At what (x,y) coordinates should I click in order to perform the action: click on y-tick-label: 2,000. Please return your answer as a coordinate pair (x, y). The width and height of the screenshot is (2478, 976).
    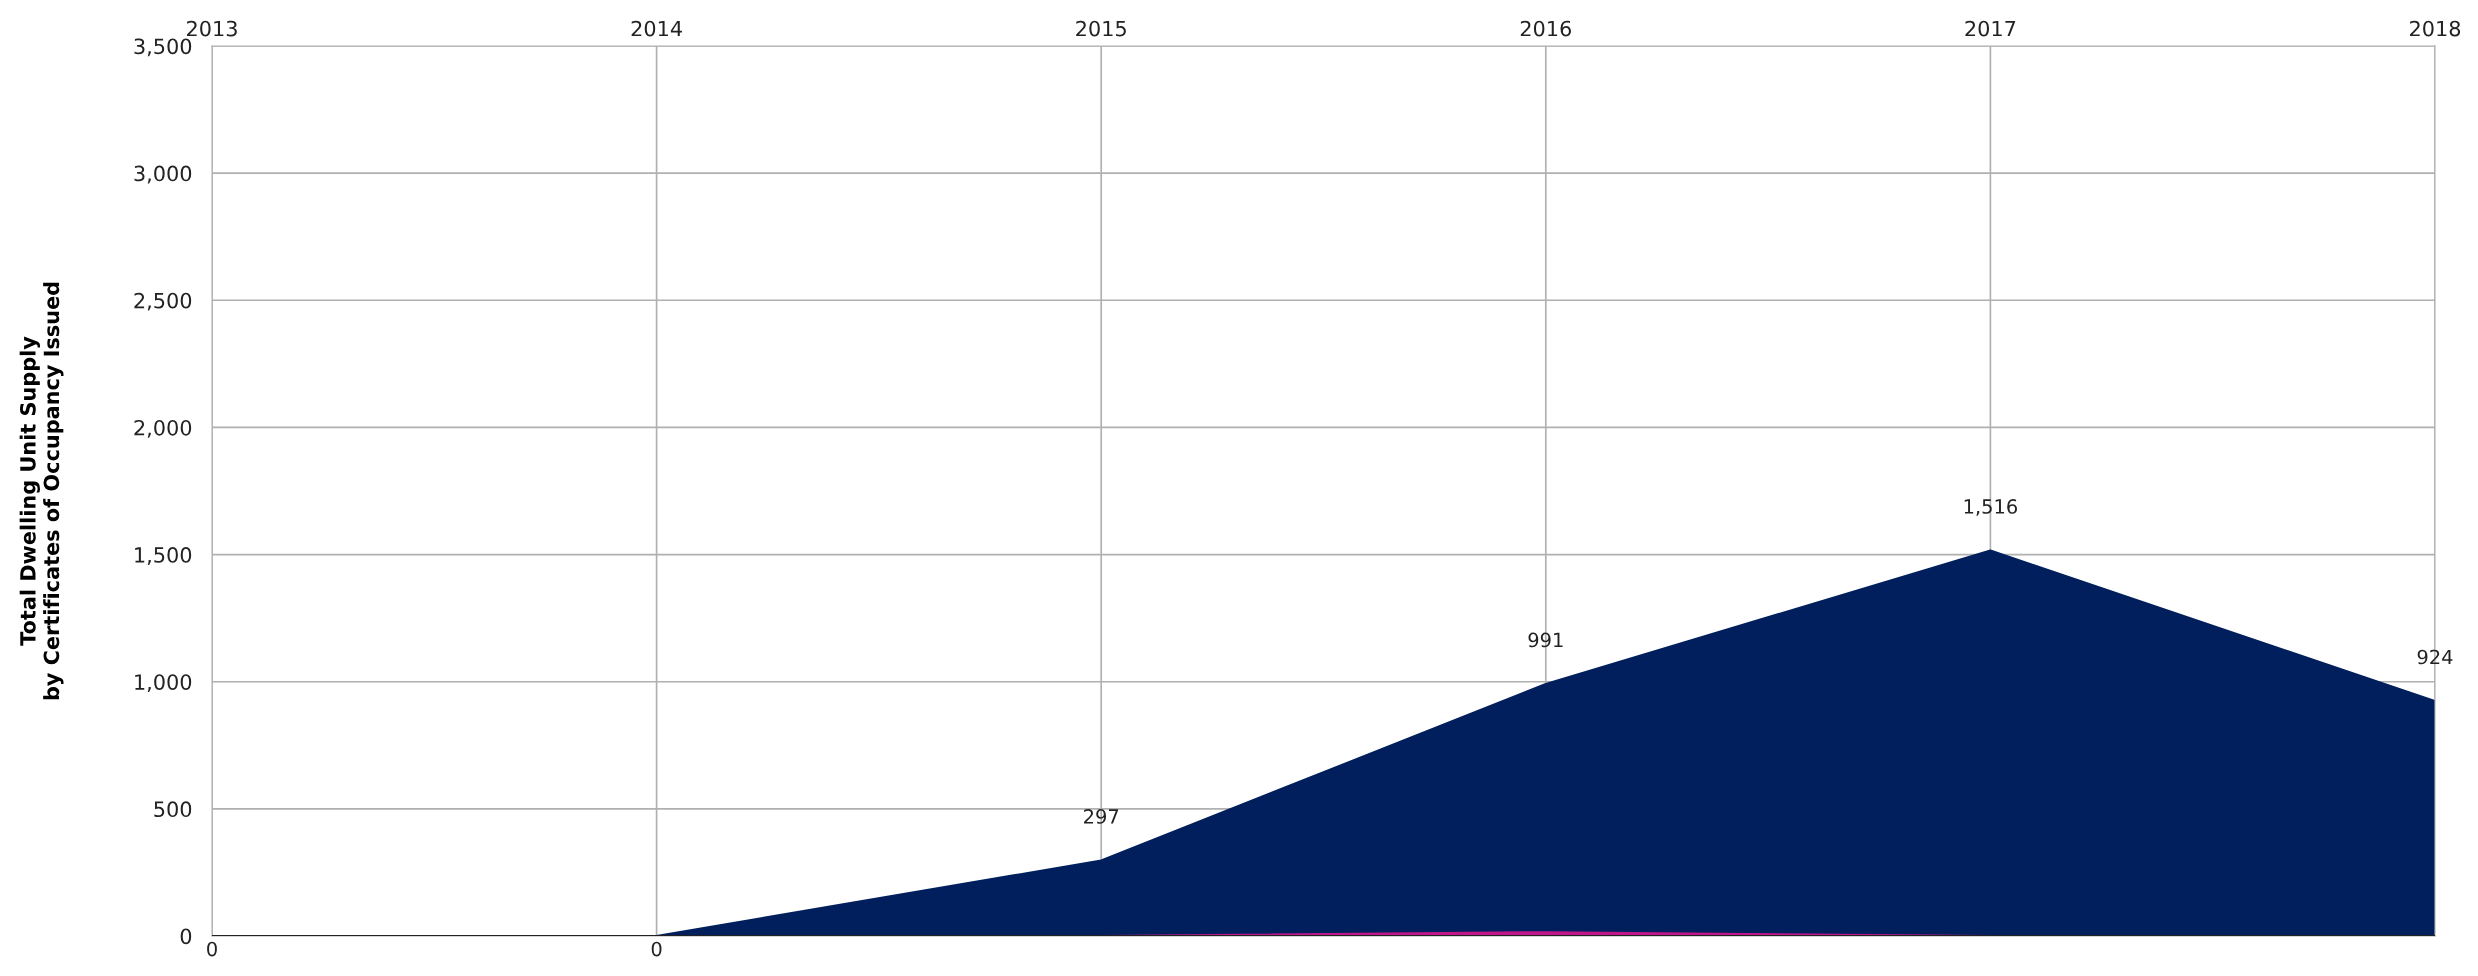
    Looking at the image, I should click on (163, 428).